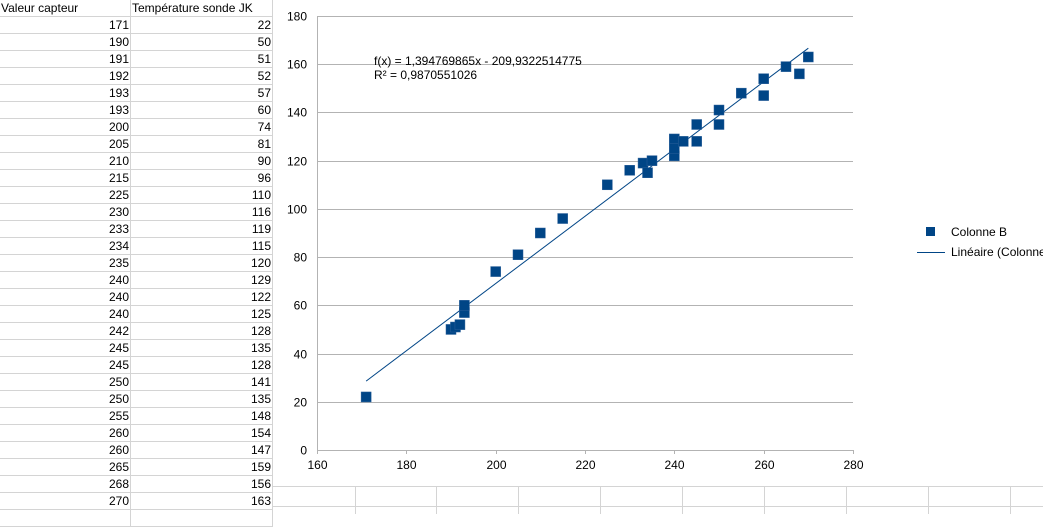  Describe the element at coordinates (65, 229) in the screenshot. I see `cell-valeur-capteur: 233` at that location.